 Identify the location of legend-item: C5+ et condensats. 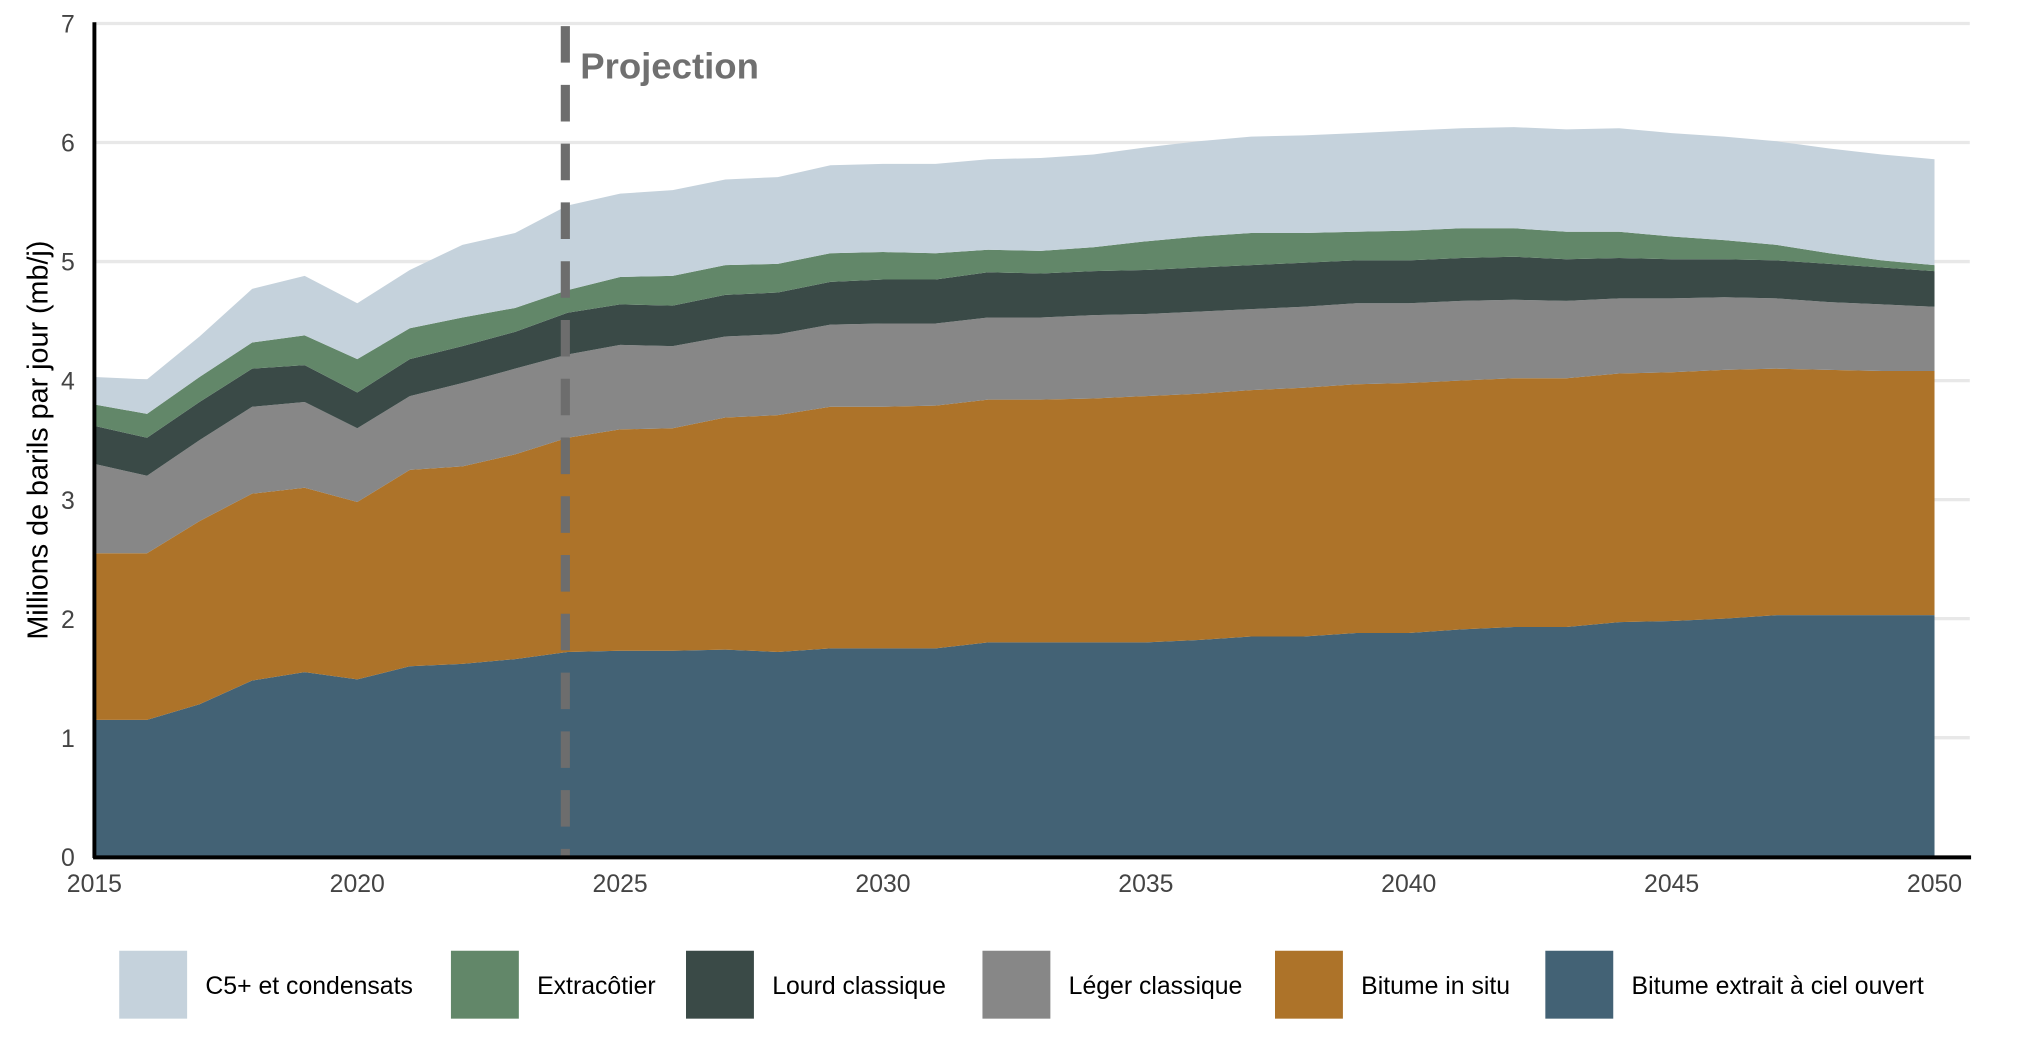
(266, 984).